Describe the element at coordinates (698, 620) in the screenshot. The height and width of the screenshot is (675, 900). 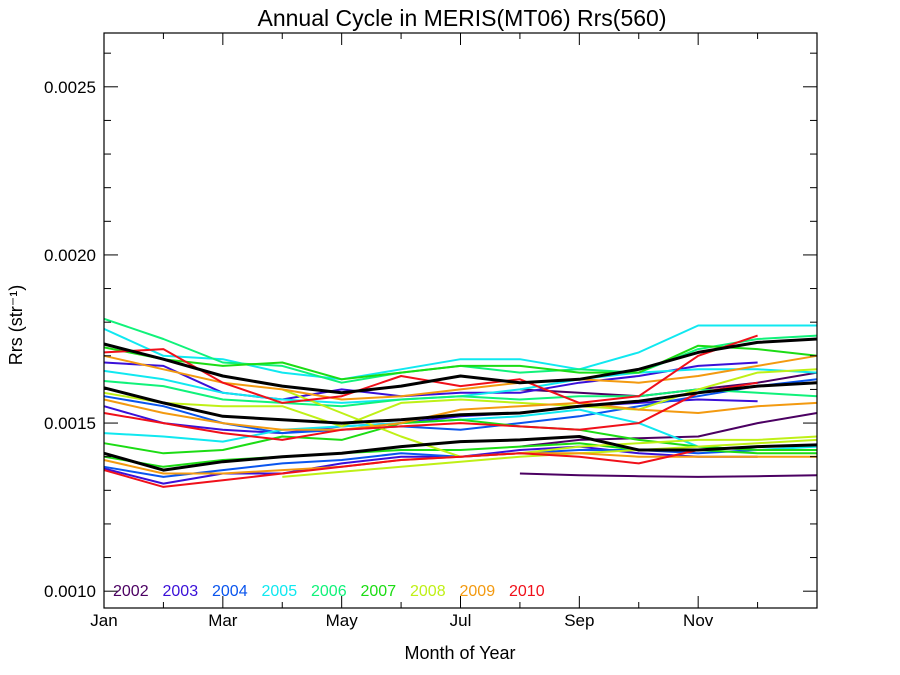
I see `x-tick-label: Nov` at that location.